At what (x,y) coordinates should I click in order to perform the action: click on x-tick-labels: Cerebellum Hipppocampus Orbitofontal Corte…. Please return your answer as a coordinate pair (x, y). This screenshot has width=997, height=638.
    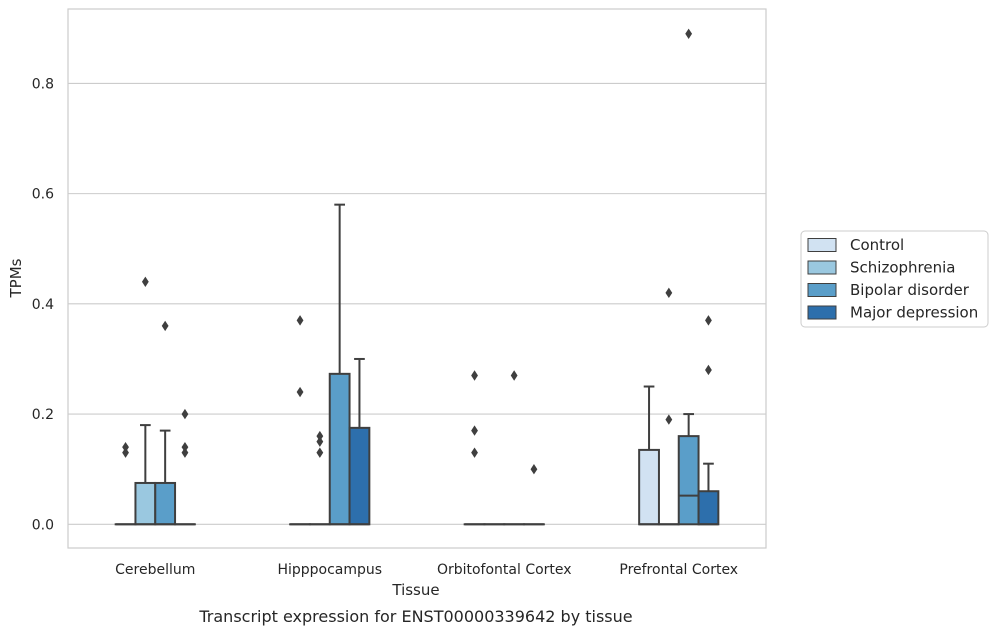
    Looking at the image, I should click on (426, 570).